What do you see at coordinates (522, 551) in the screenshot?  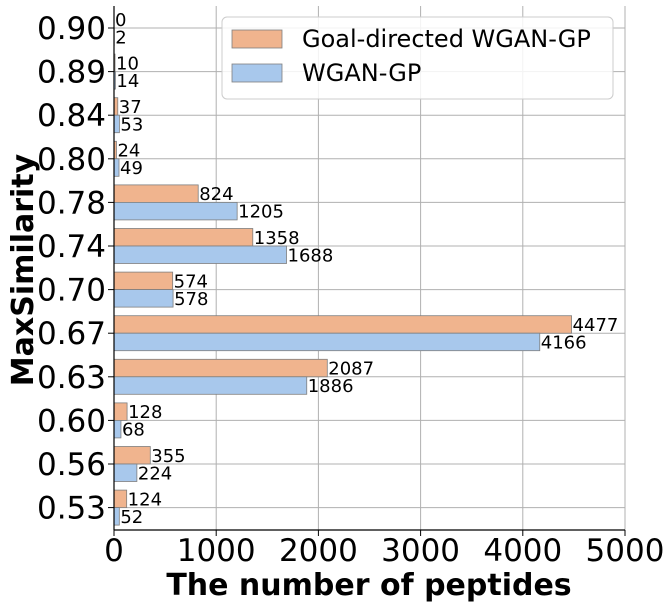 I see `x-tick-label: 4000` at bounding box center [522, 551].